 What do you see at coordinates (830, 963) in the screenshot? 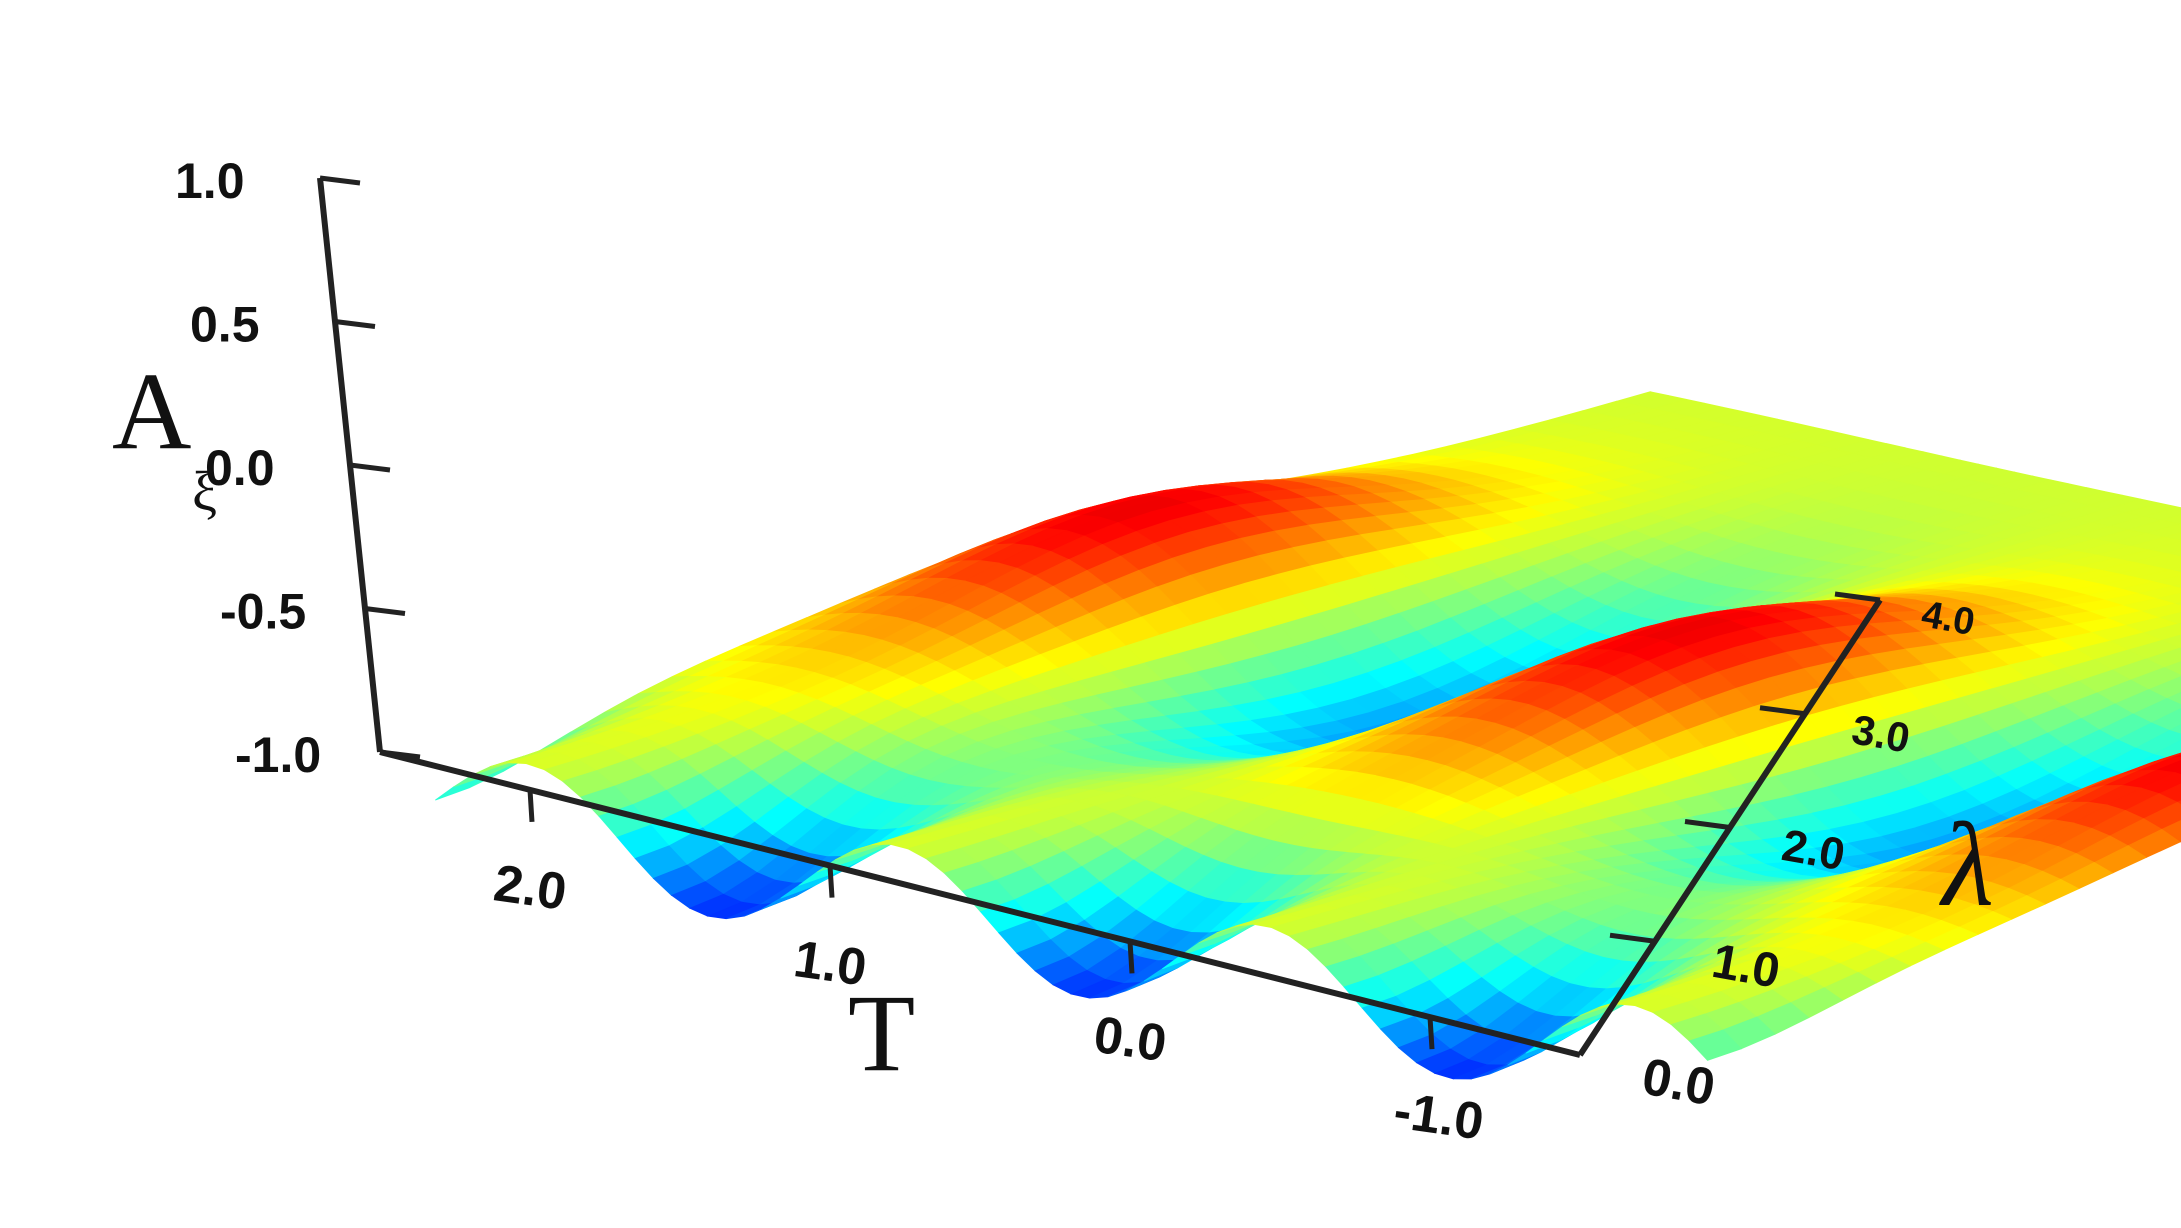
I see `x-axis-tick-label: 1.0` at bounding box center [830, 963].